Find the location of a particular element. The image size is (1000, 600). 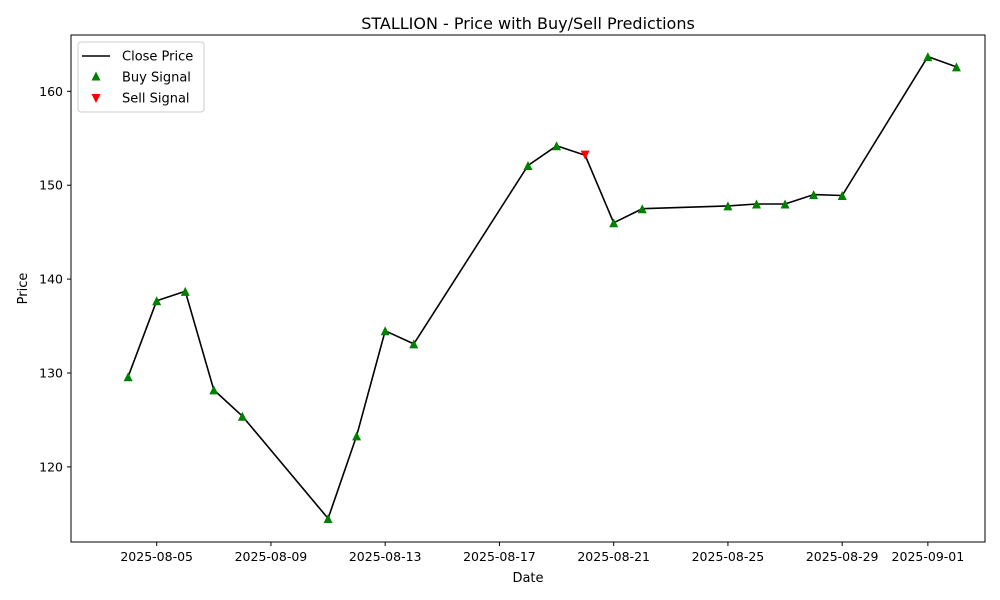

x-tick-label: 2025-09-01 is located at coordinates (928, 556).